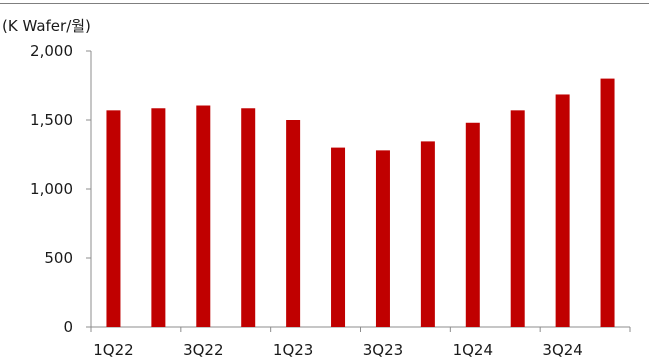 This screenshot has width=649, height=362. I want to click on y-ticks: 0 500 1,000 1,500 2,000, so click(60, 189).